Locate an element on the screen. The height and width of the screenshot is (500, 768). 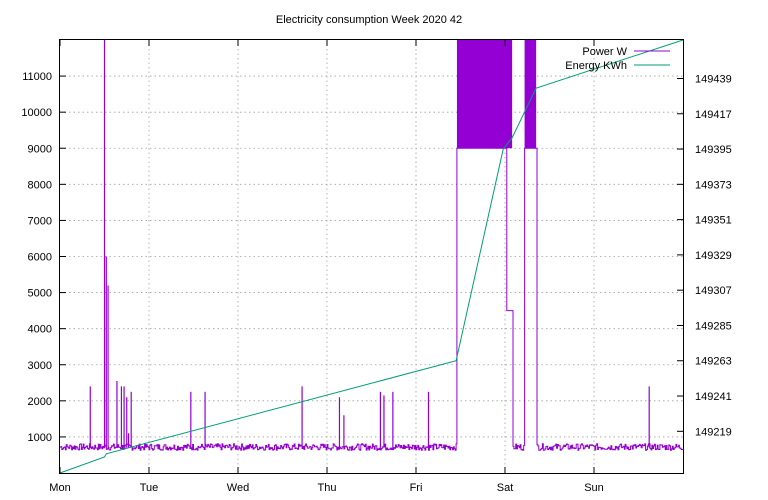
y-tick-label: 9000 is located at coordinates (40, 149).